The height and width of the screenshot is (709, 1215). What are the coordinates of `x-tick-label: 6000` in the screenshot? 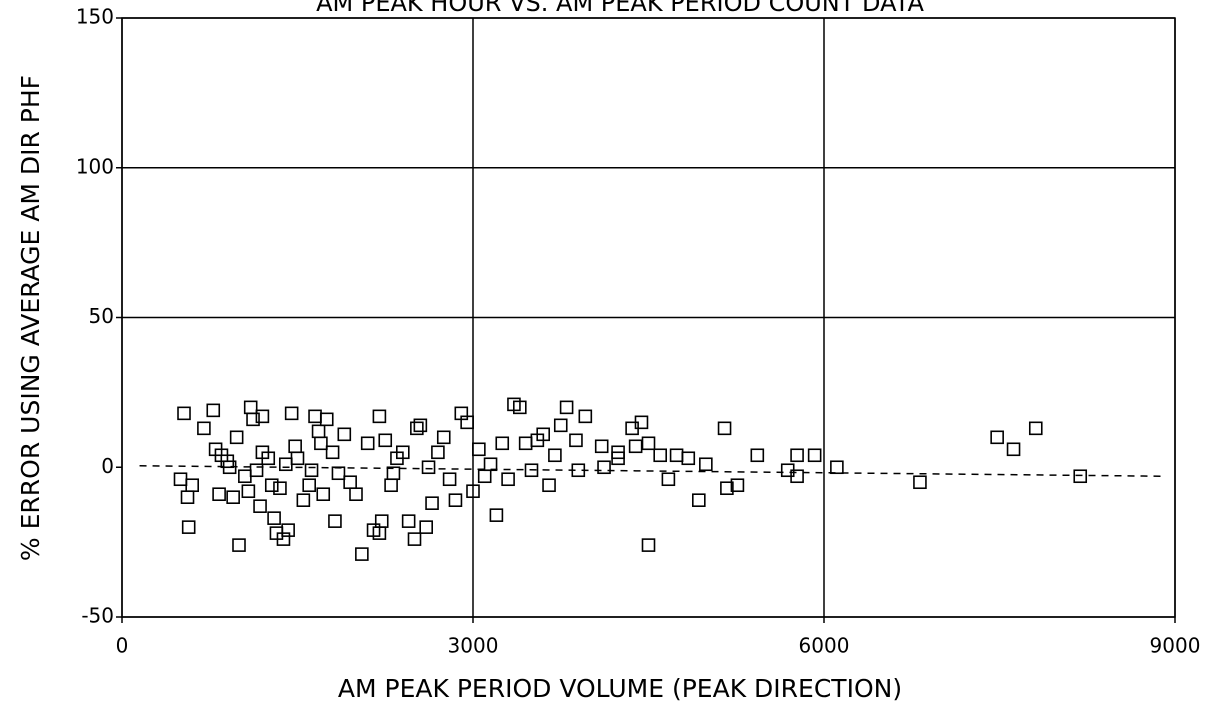 It's located at (824, 646).